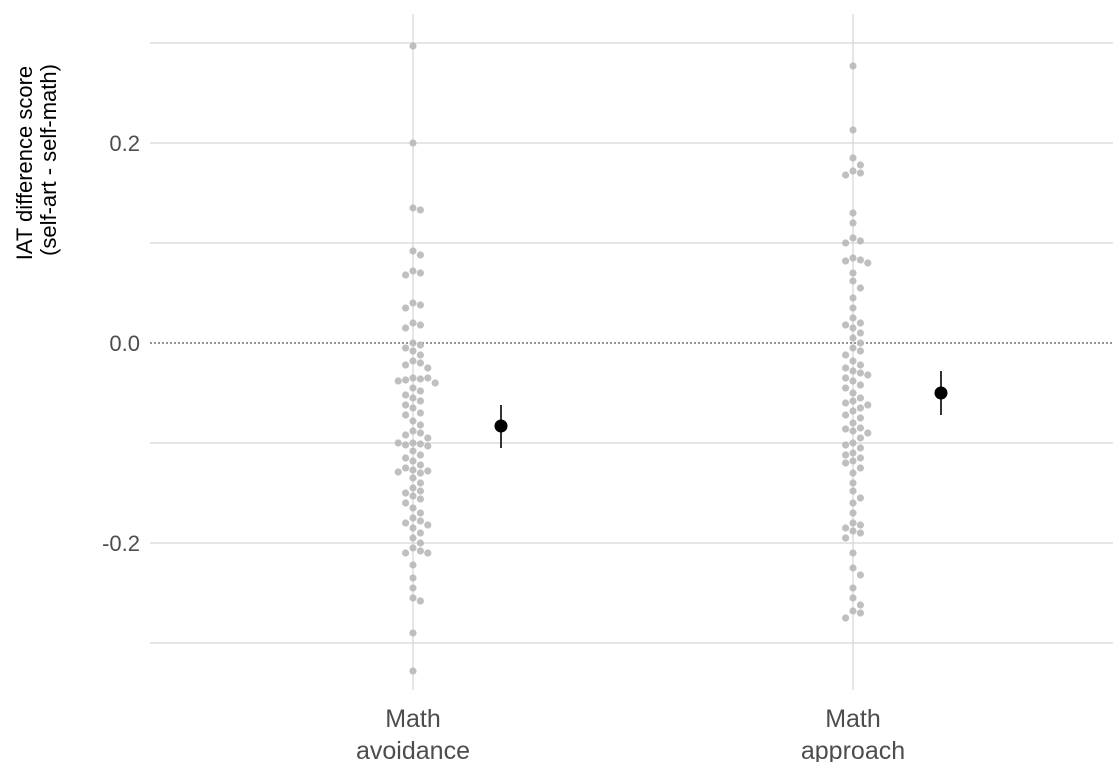  I want to click on y-axis-title-line-1: IAT difference score, so click(24, 163).